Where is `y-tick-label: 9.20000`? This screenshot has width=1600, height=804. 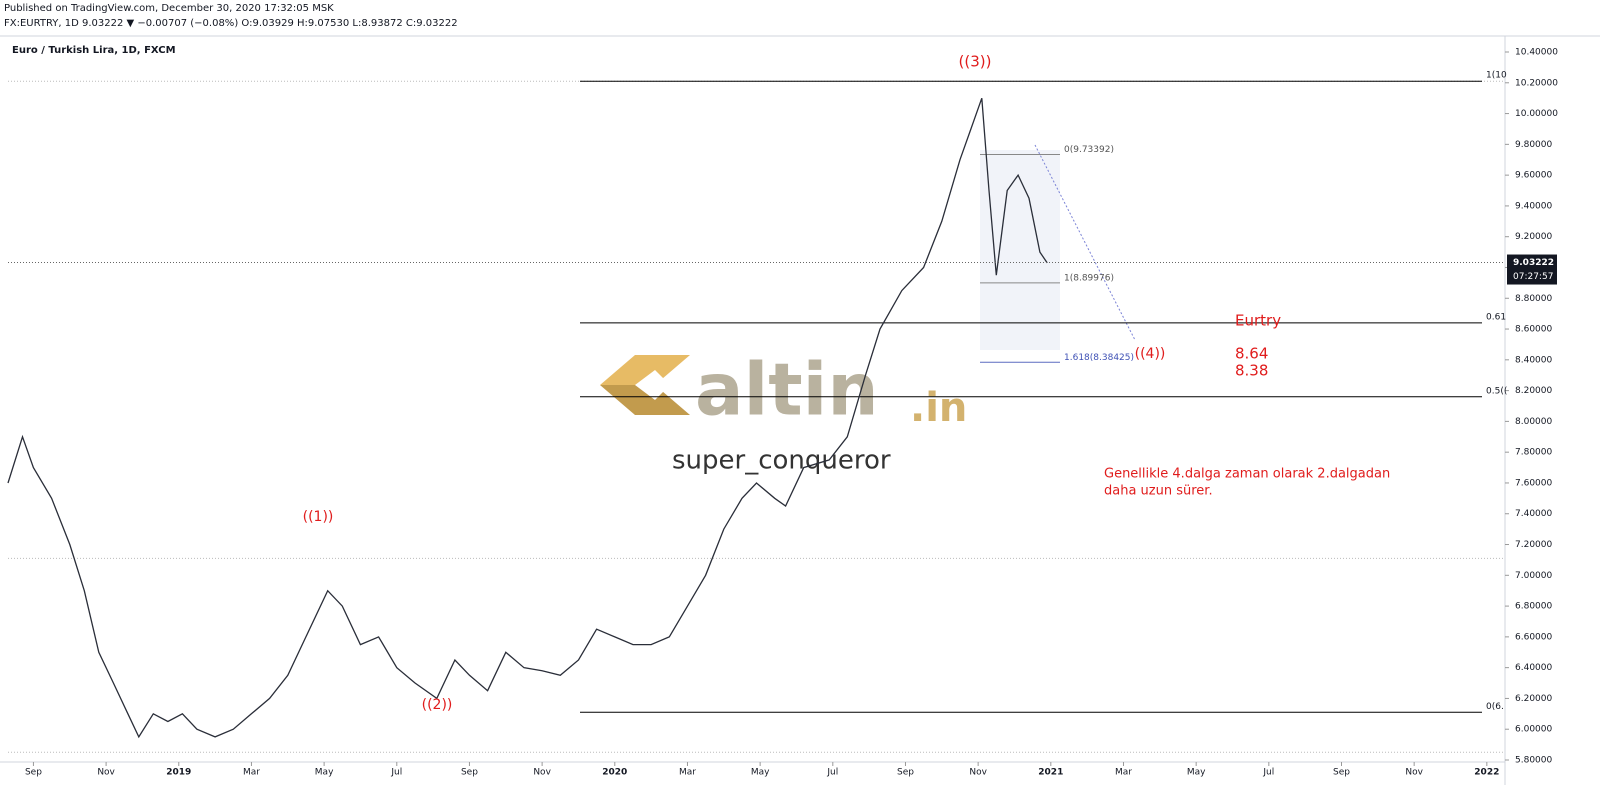
y-tick-label: 9.20000 is located at coordinates (1533, 237).